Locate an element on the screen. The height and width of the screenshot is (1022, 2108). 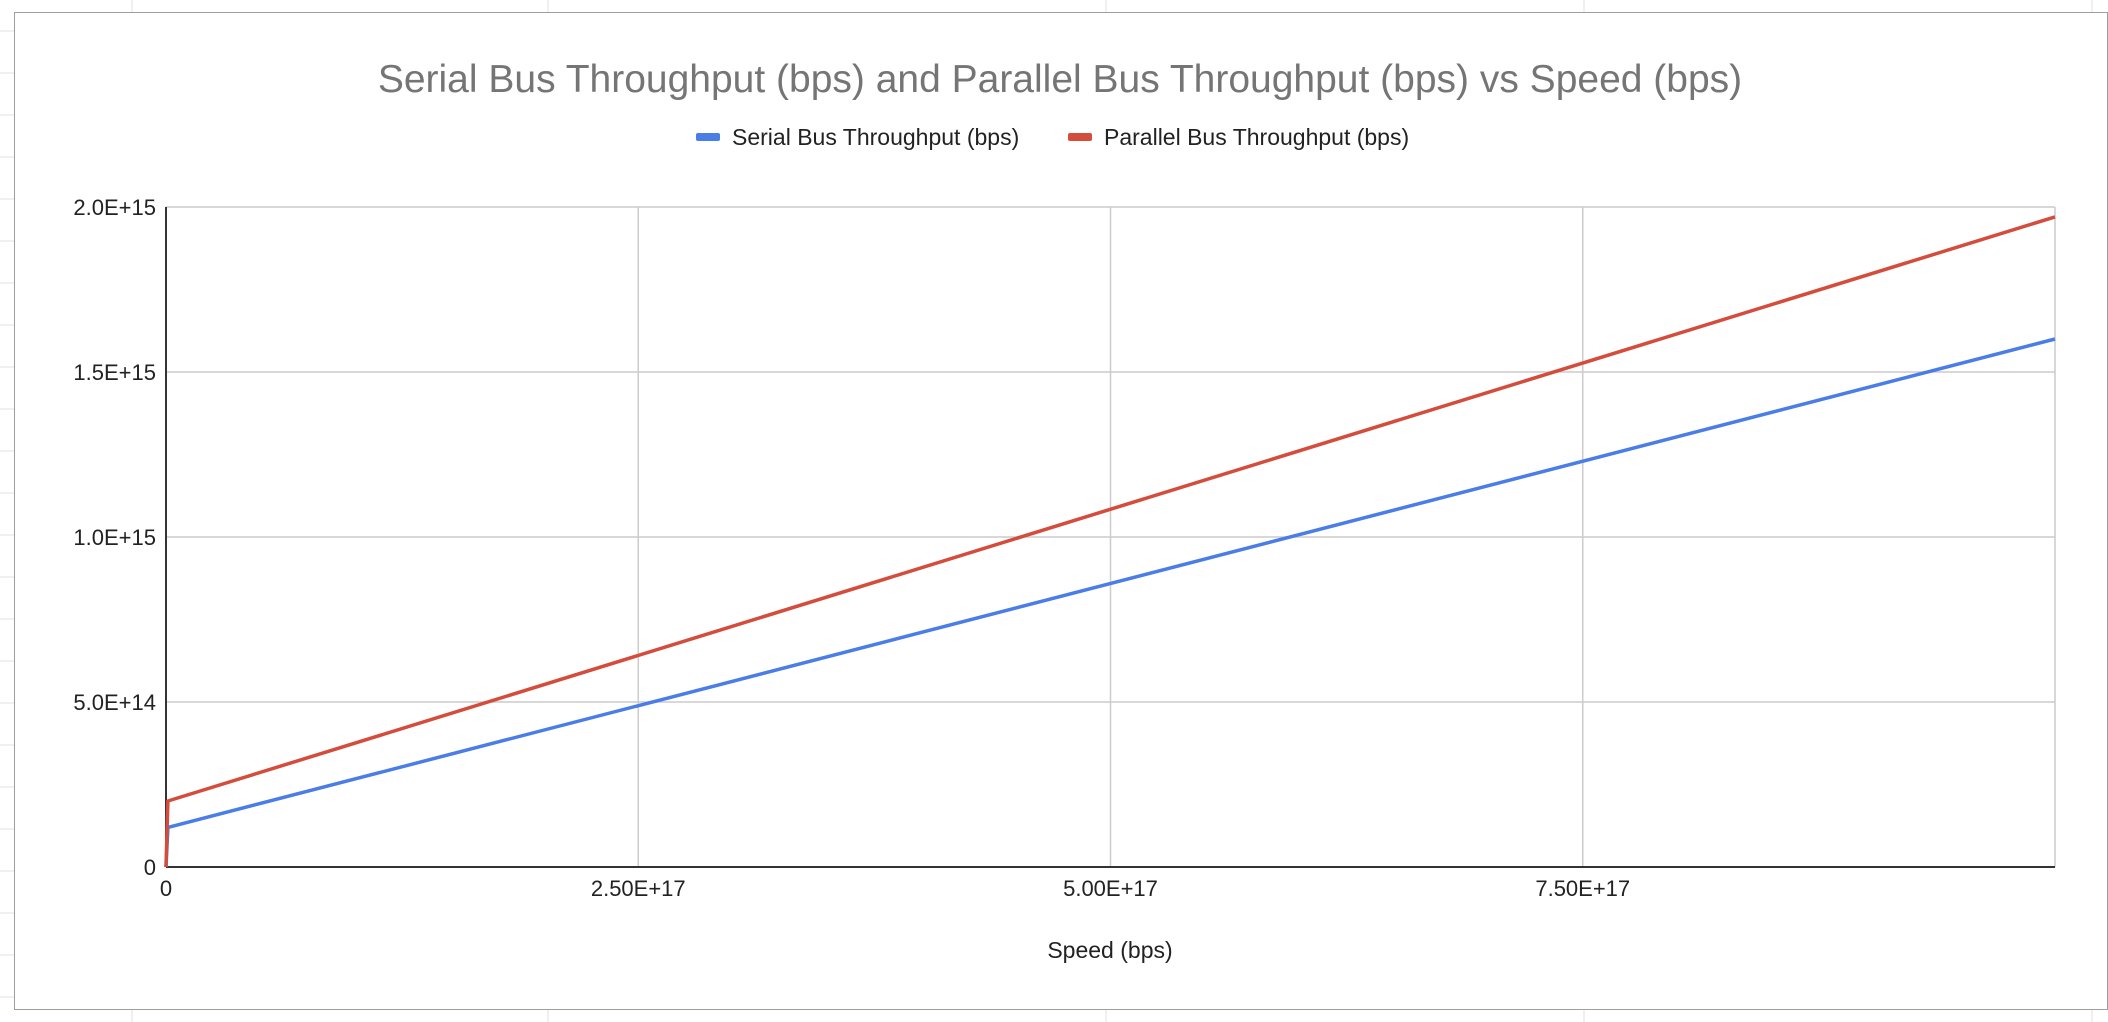
y-tick-label: 0 is located at coordinates (150, 867).